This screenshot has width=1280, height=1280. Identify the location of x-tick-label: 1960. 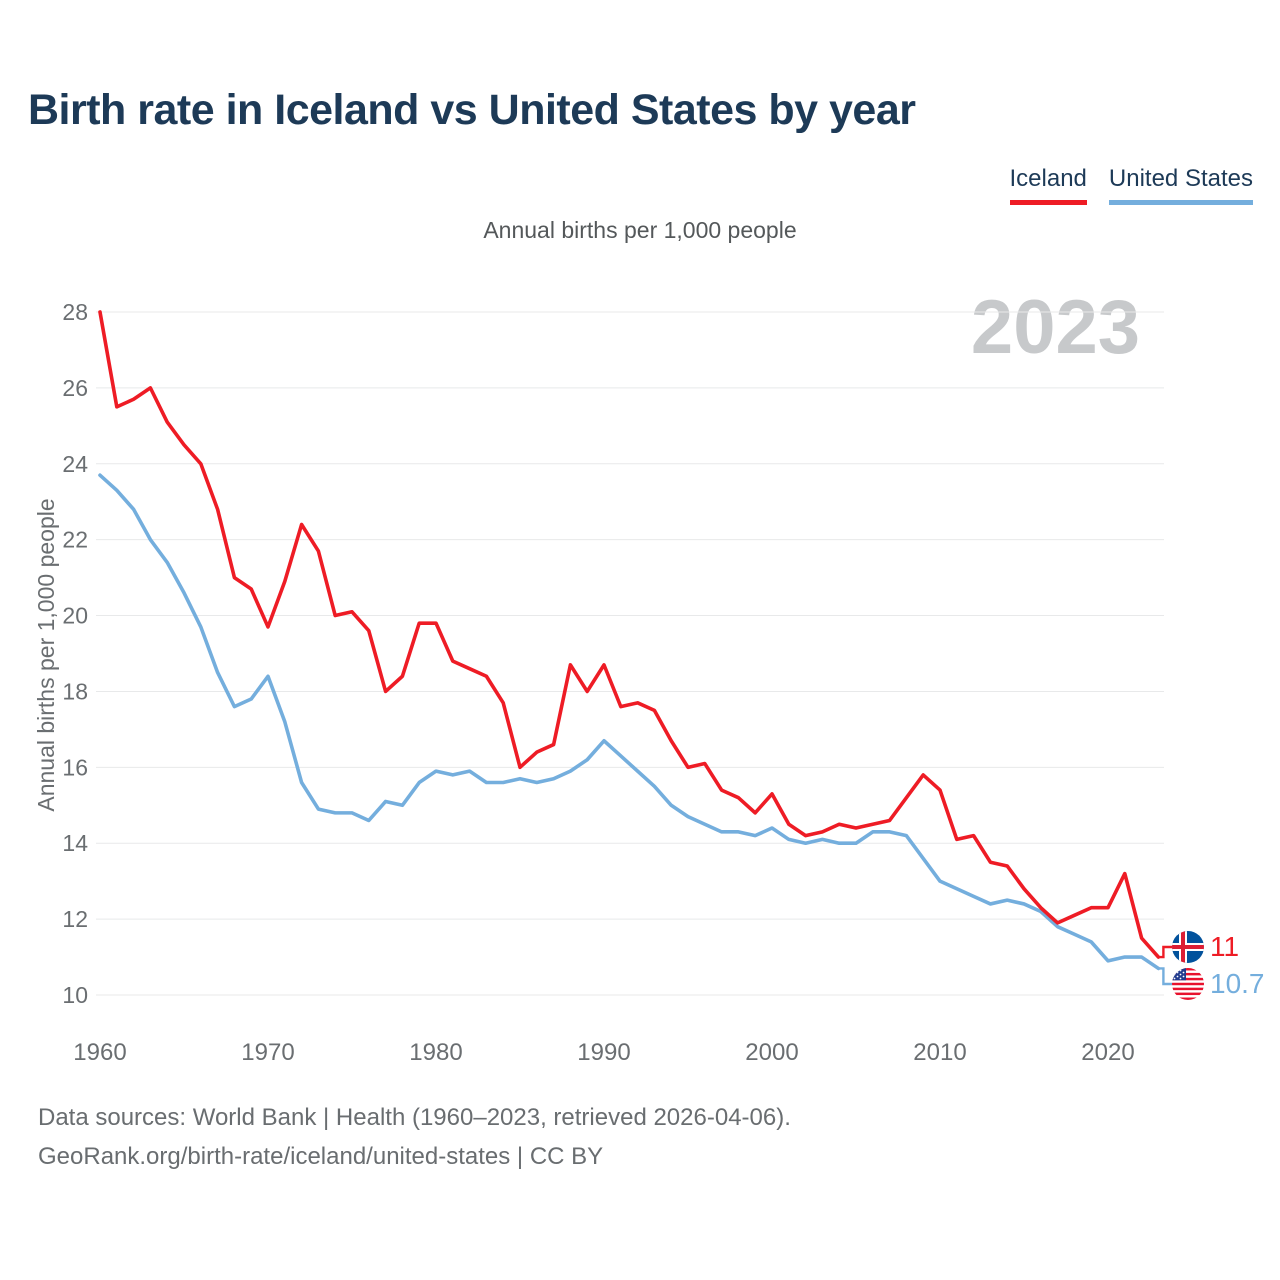
(99, 1052).